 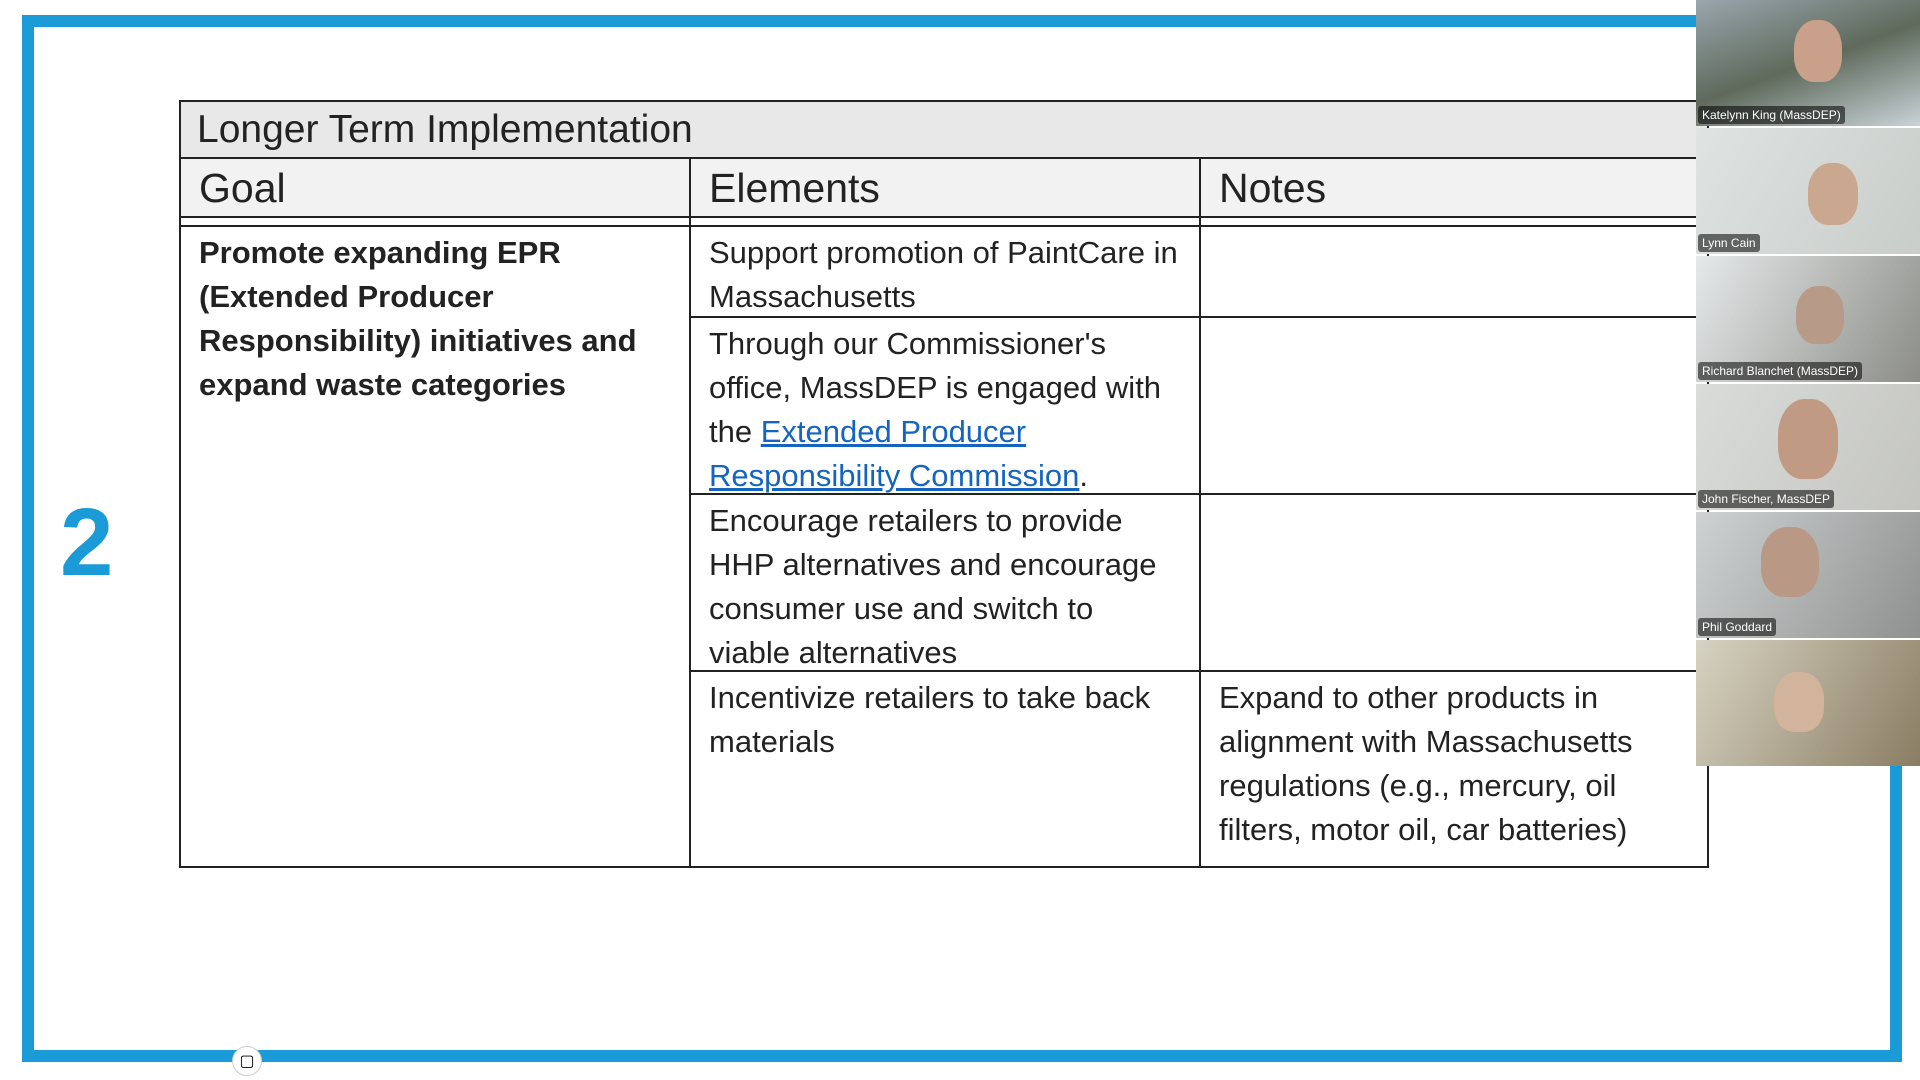 What do you see at coordinates (944, 130) in the screenshot?
I see `table-title: Longer Term Implementation` at bounding box center [944, 130].